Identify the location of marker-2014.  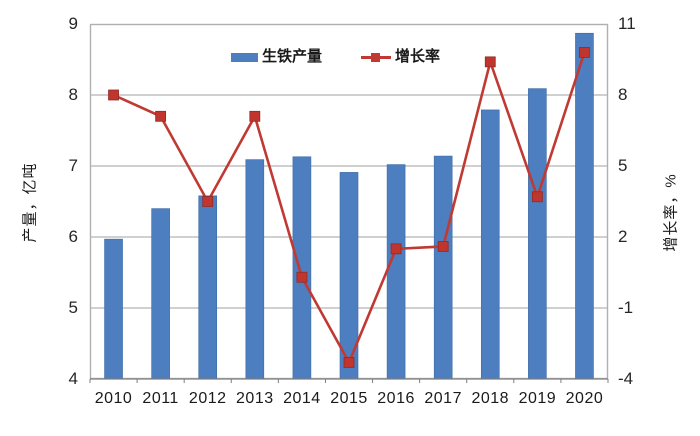
(302, 277).